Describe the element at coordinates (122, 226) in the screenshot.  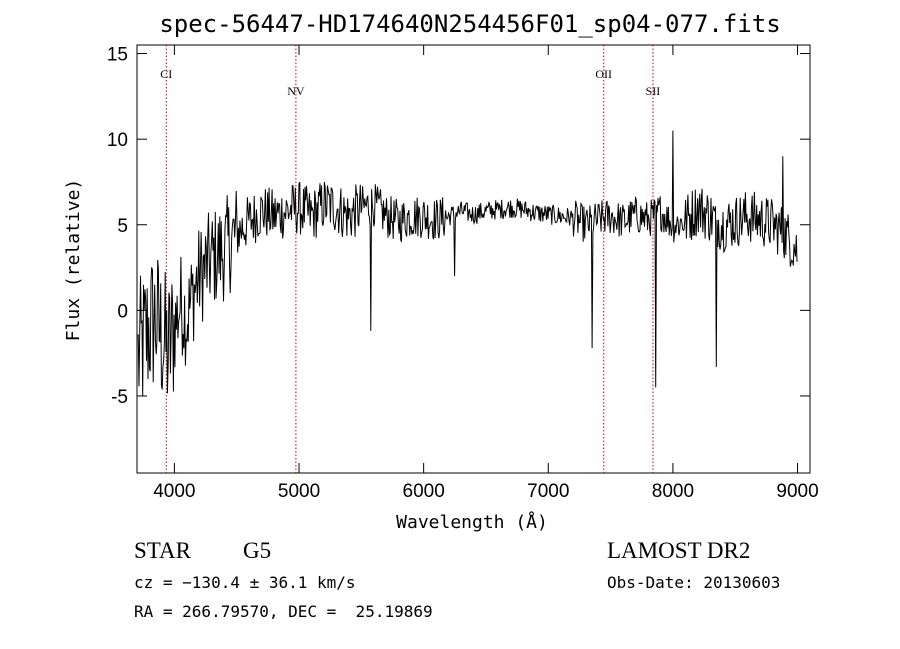
I see `y-tick-label: 5` at that location.